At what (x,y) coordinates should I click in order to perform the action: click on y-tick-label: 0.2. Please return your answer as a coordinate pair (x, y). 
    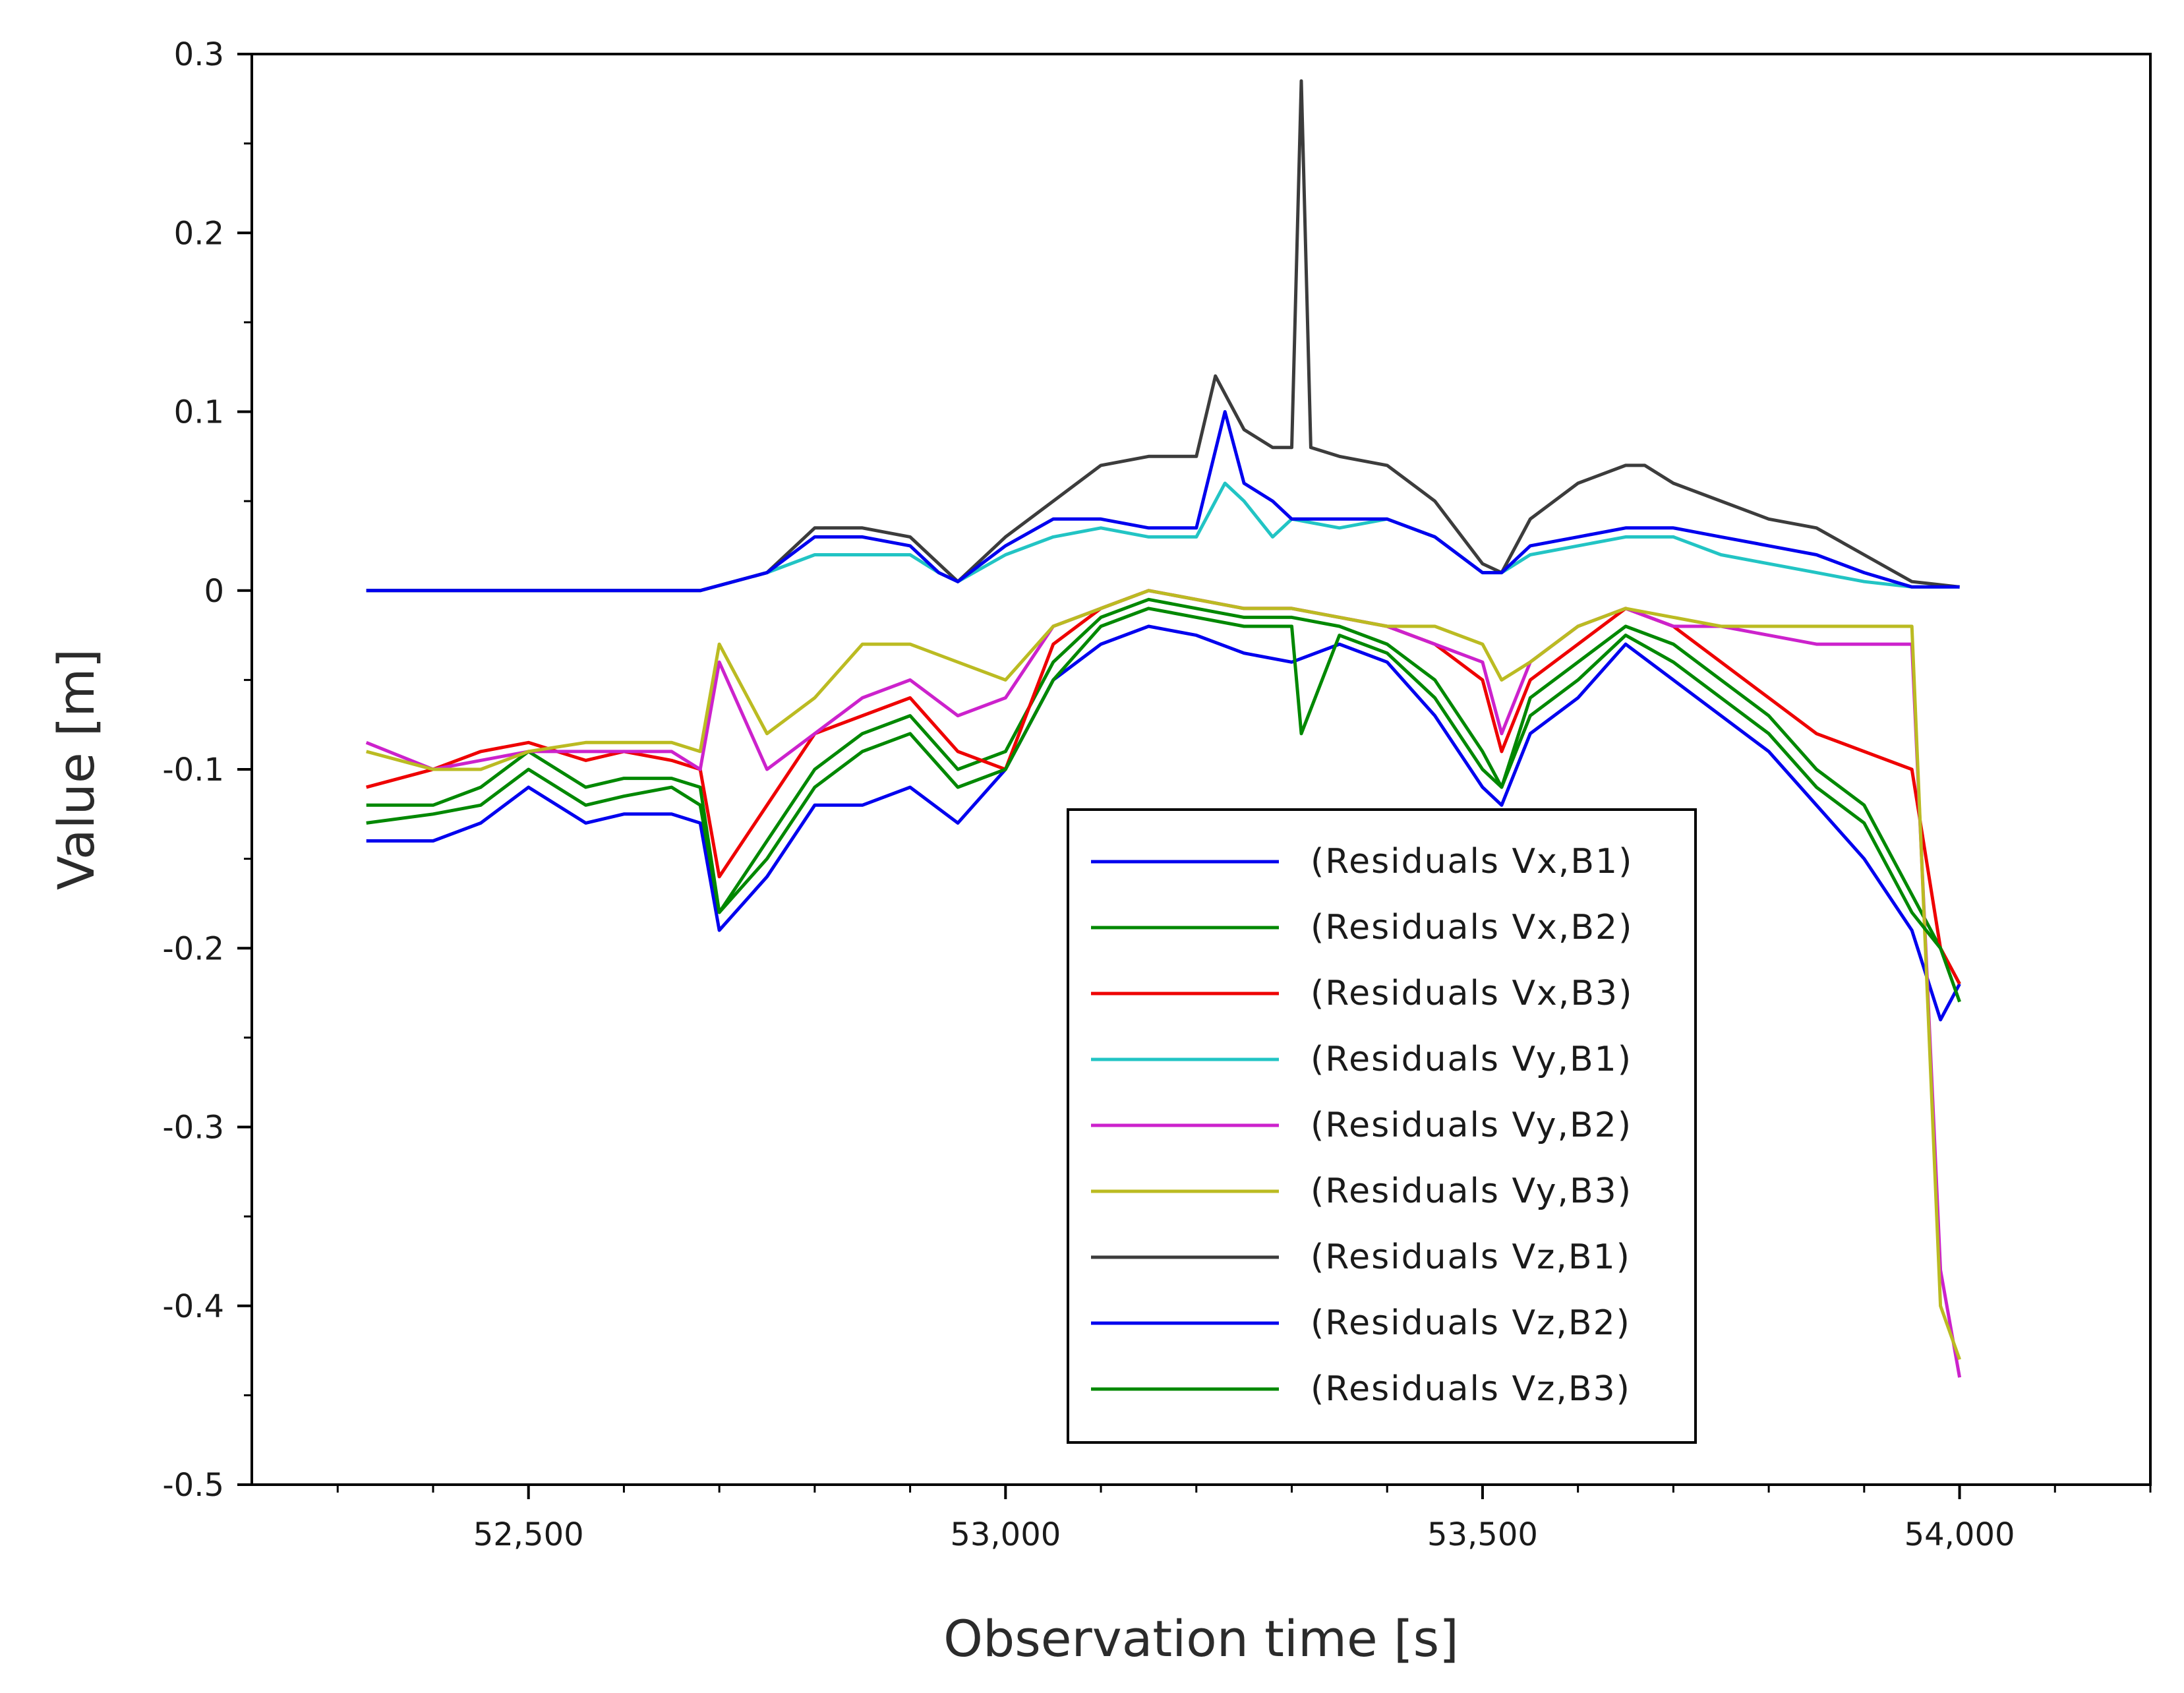
    Looking at the image, I should click on (199, 233).